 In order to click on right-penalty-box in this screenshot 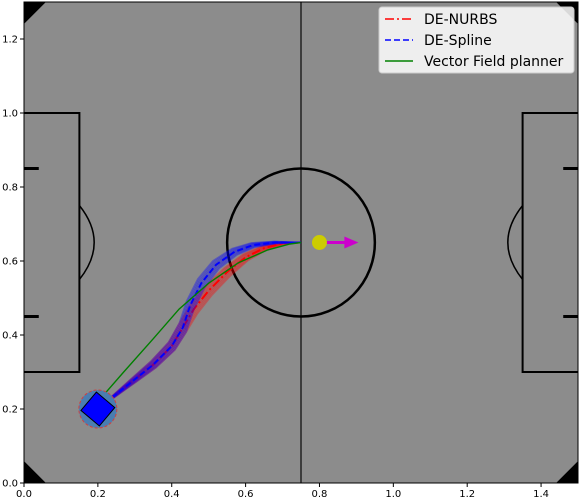, I will do `click(549, 242)`.